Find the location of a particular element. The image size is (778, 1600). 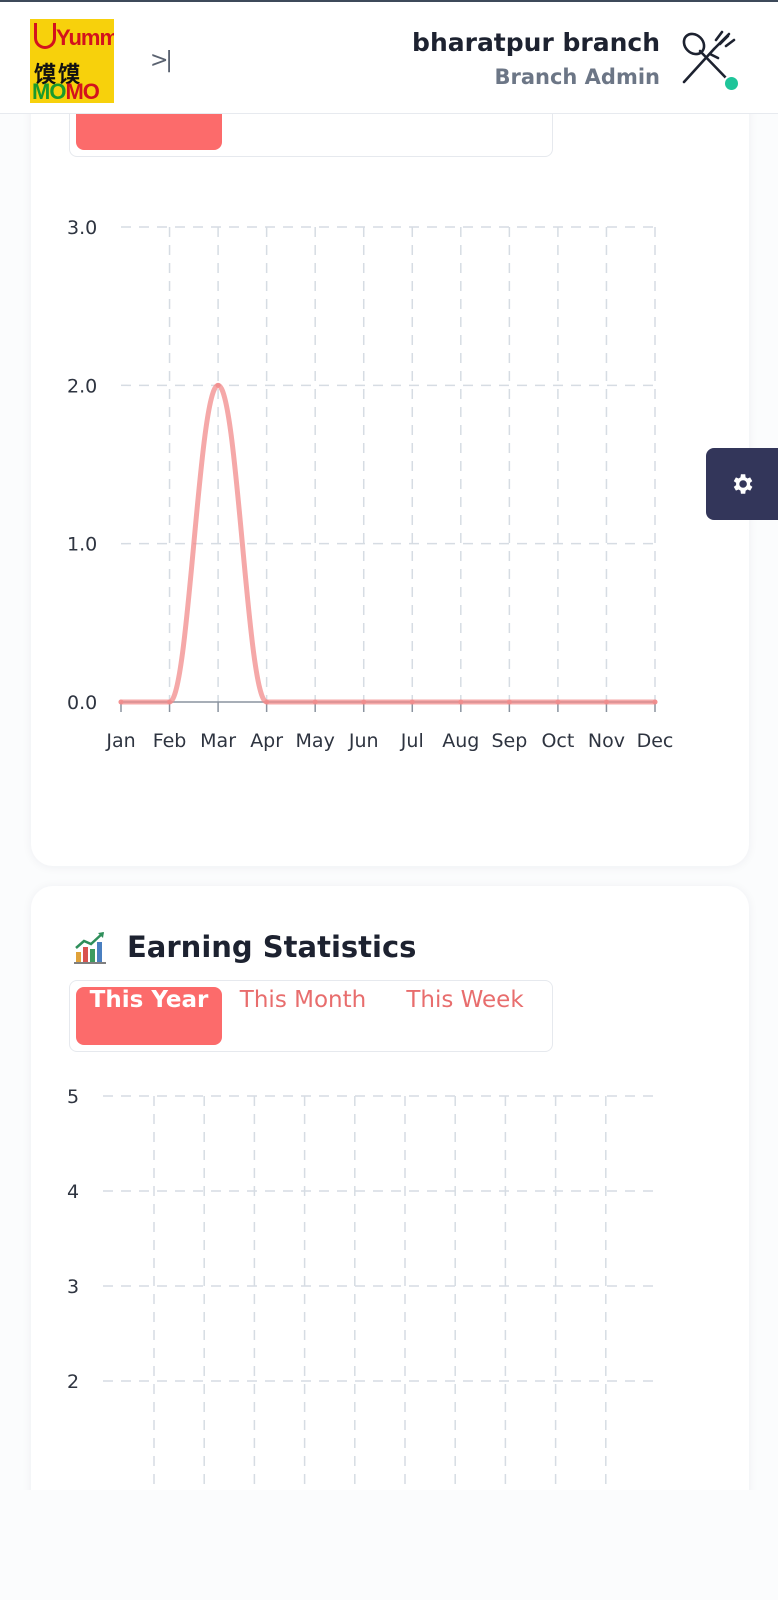

gear-icon is located at coordinates (743, 484).